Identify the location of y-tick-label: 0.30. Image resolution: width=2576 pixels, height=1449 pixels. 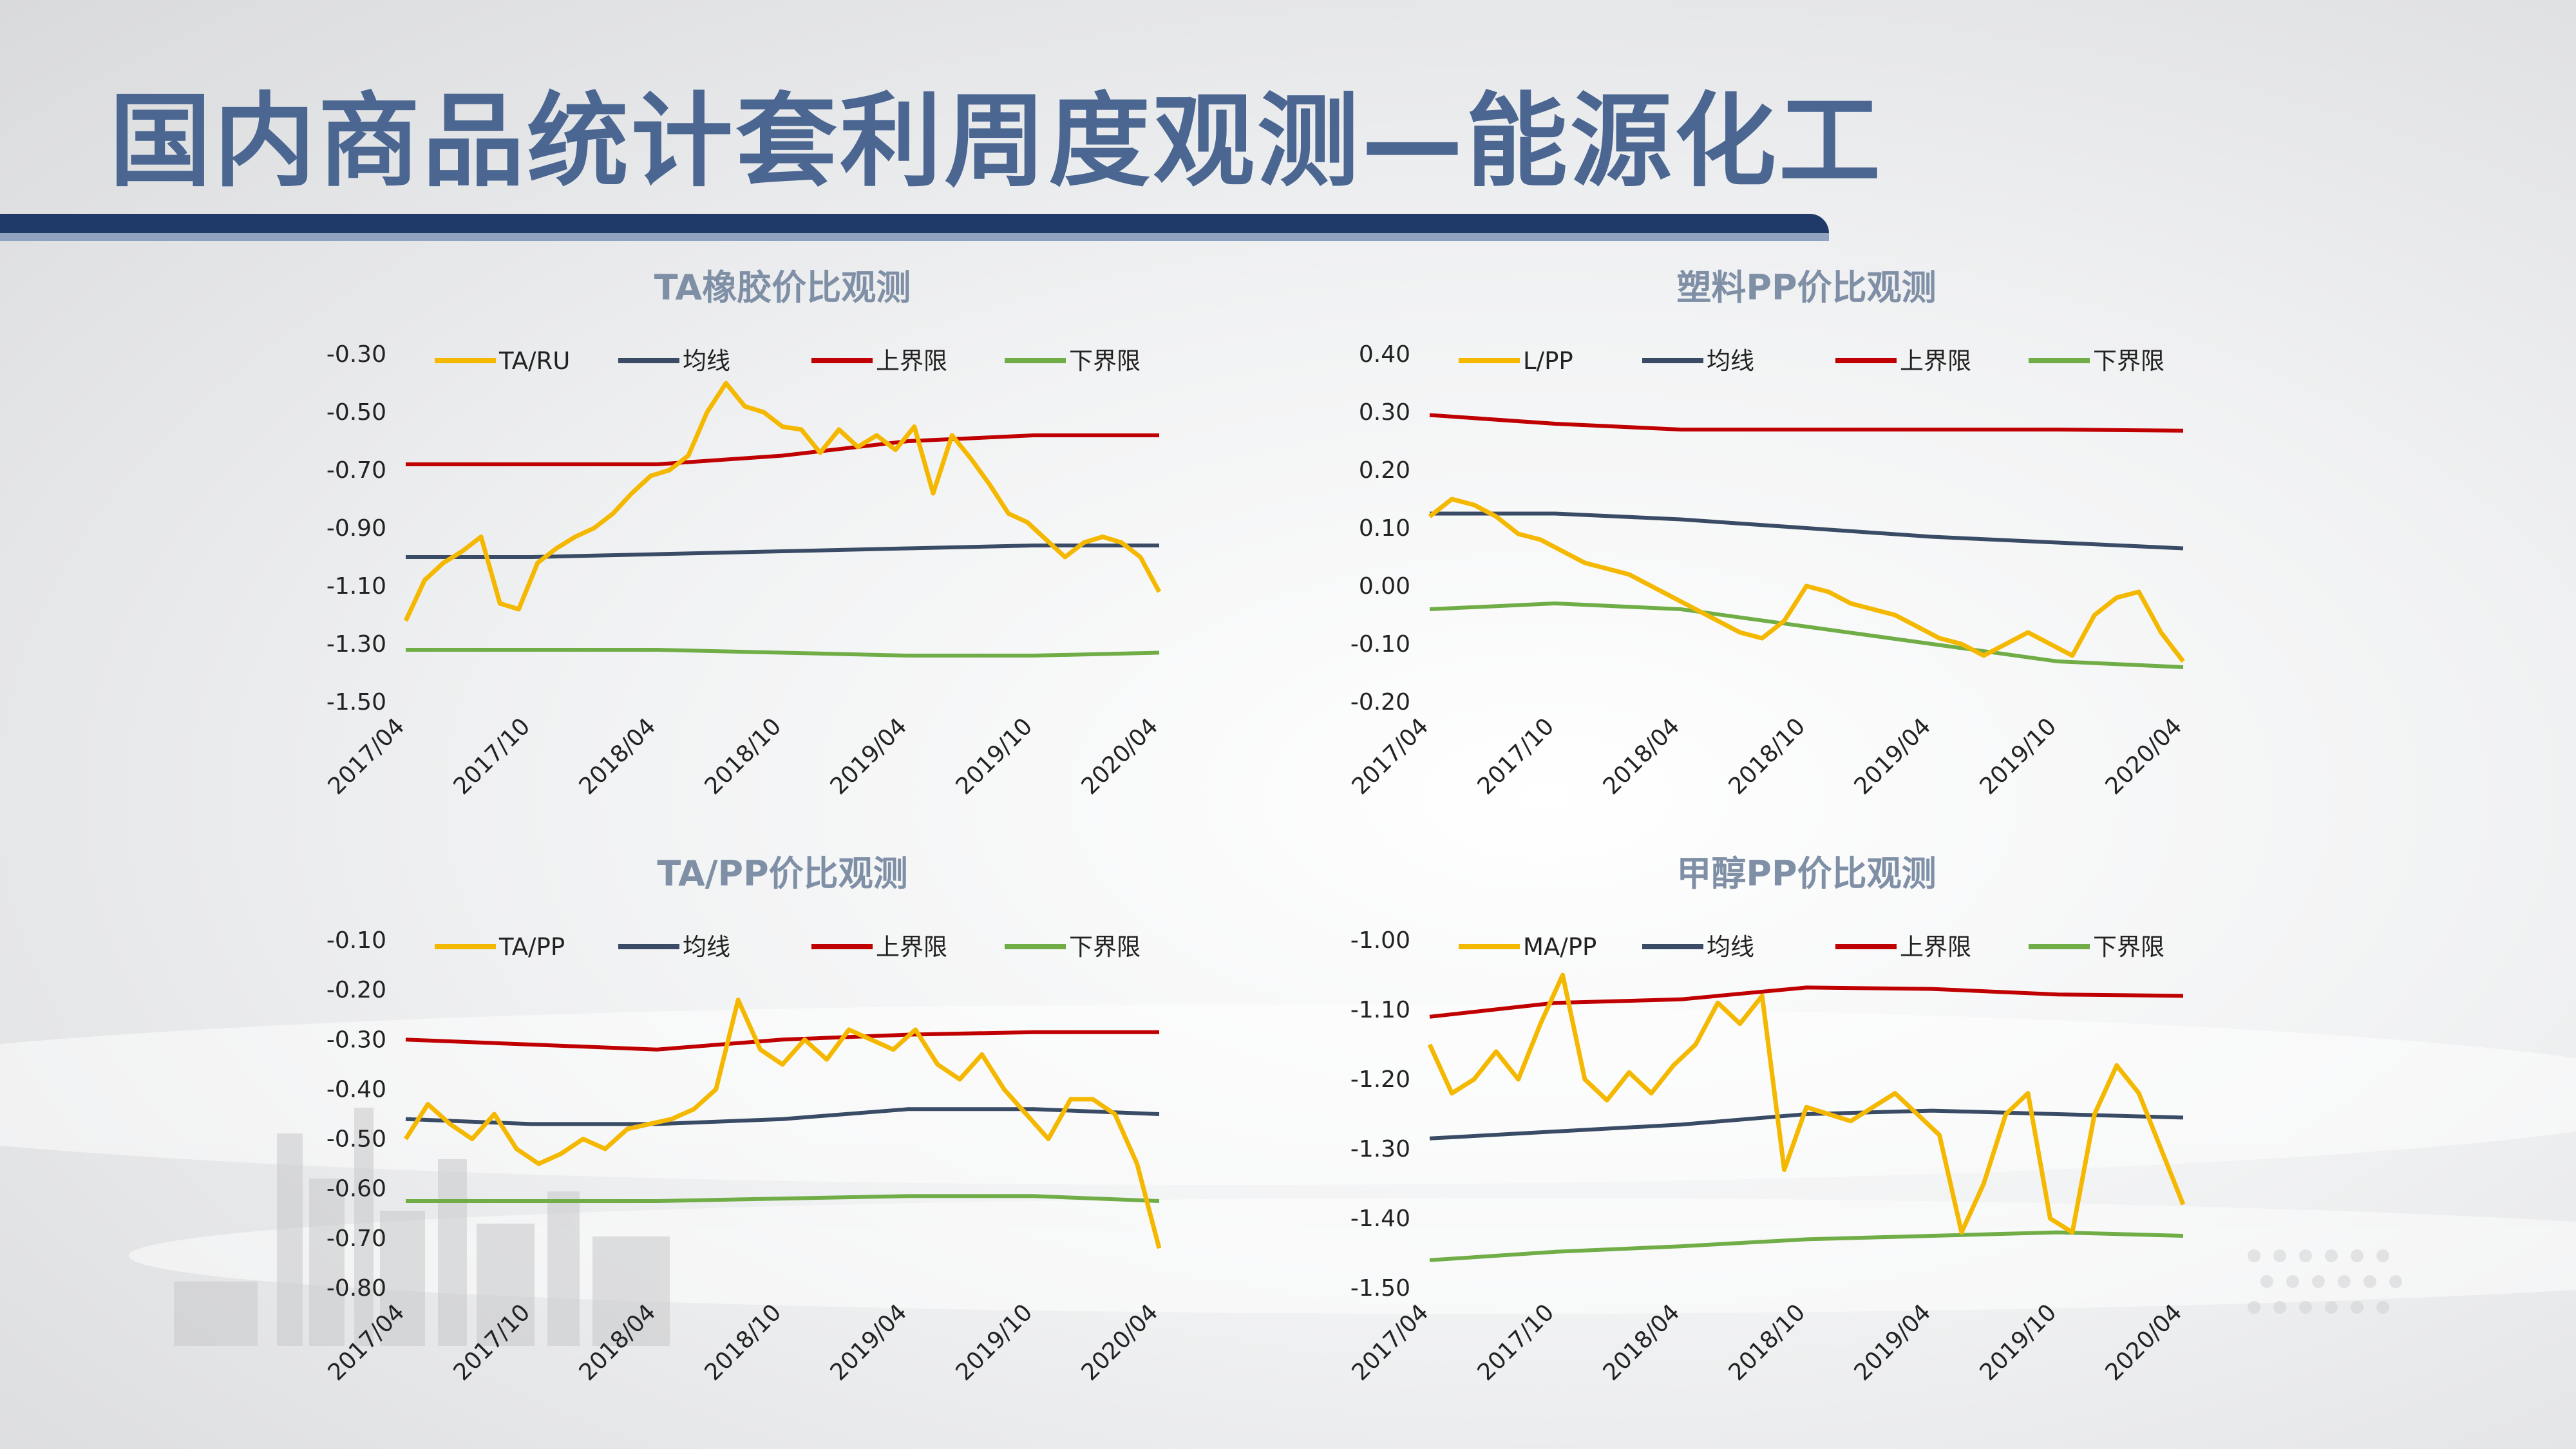
(1384, 413).